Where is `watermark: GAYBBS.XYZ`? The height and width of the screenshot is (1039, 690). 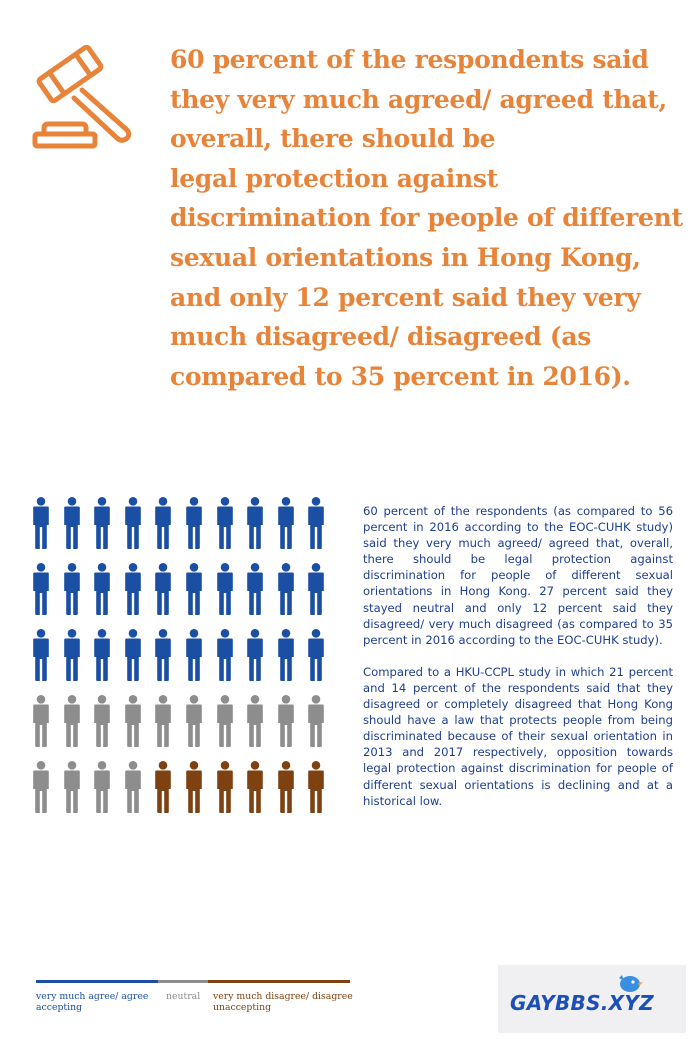
watermark: GAYBBS.XYZ is located at coordinates (592, 999).